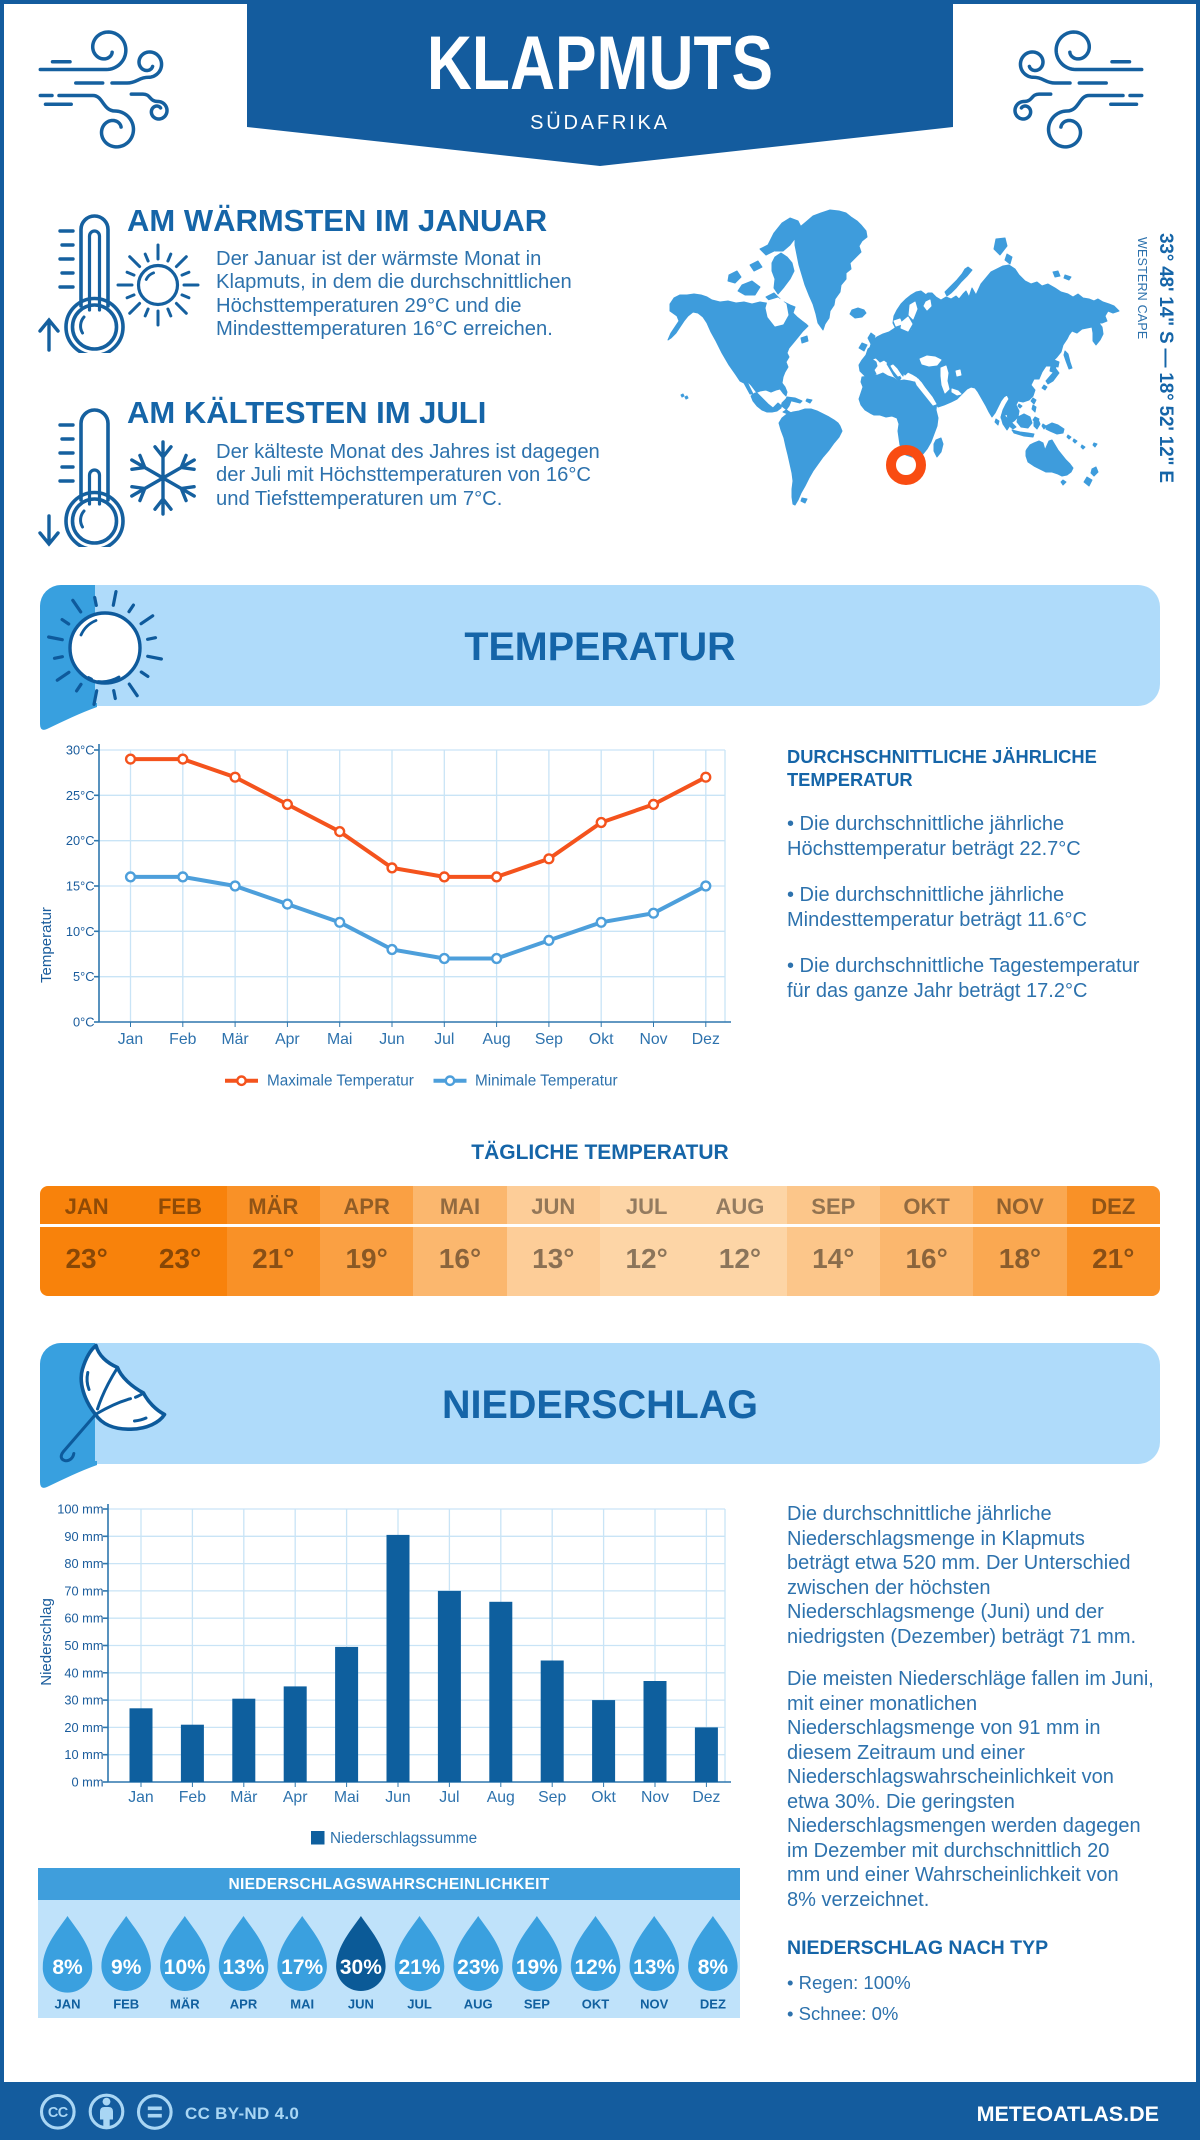  I want to click on svg-text: JAN, so click(67, 2004).